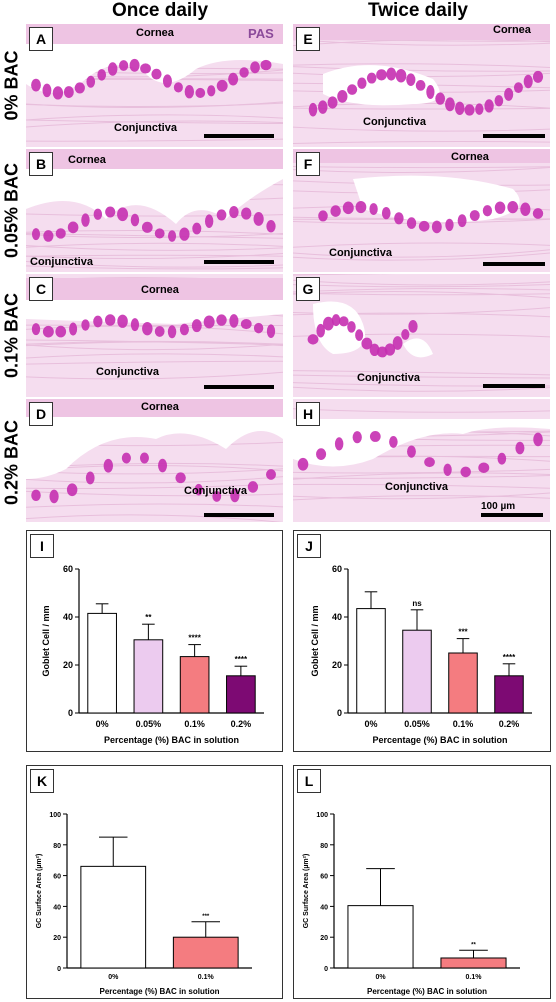 This screenshot has width=556, height=1002. I want to click on histology-panel-g: G Conjunctiva, so click(421, 335).